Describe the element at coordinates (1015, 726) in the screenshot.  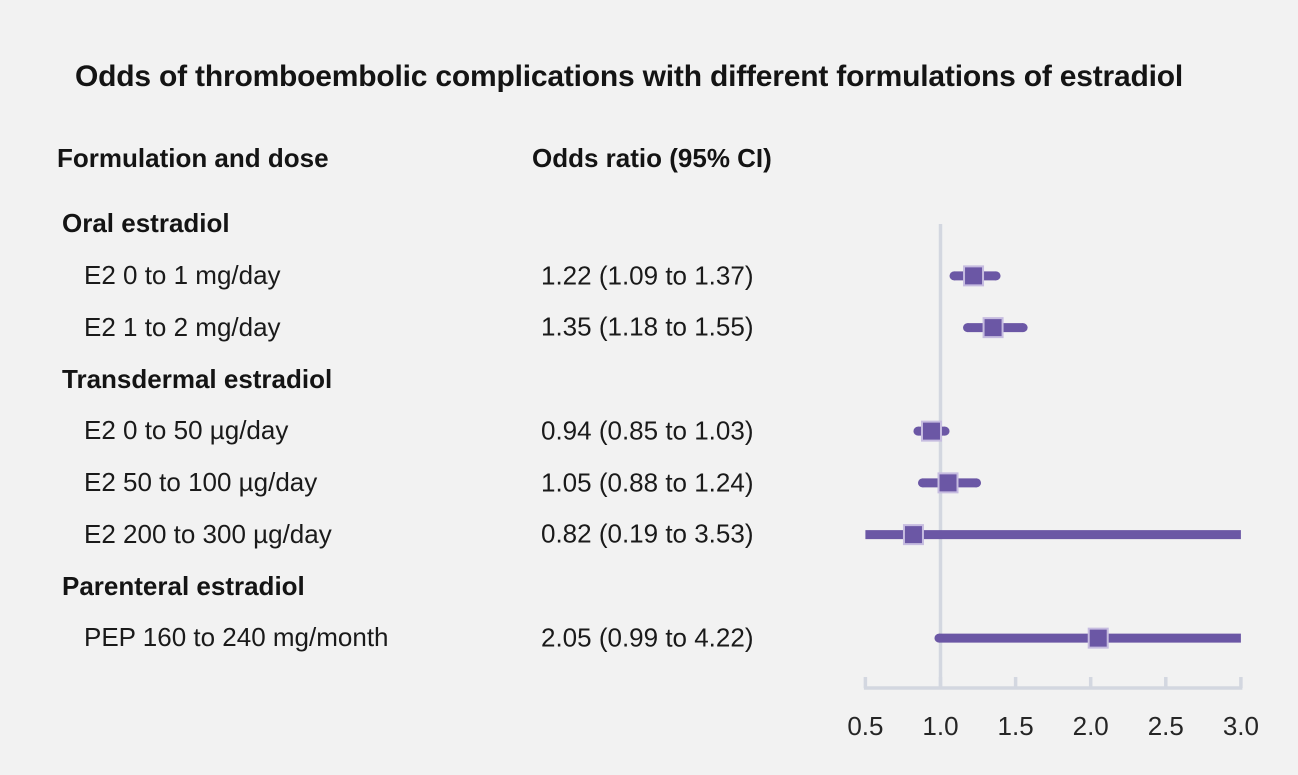
I see `x-tick-label: 1.5` at that location.